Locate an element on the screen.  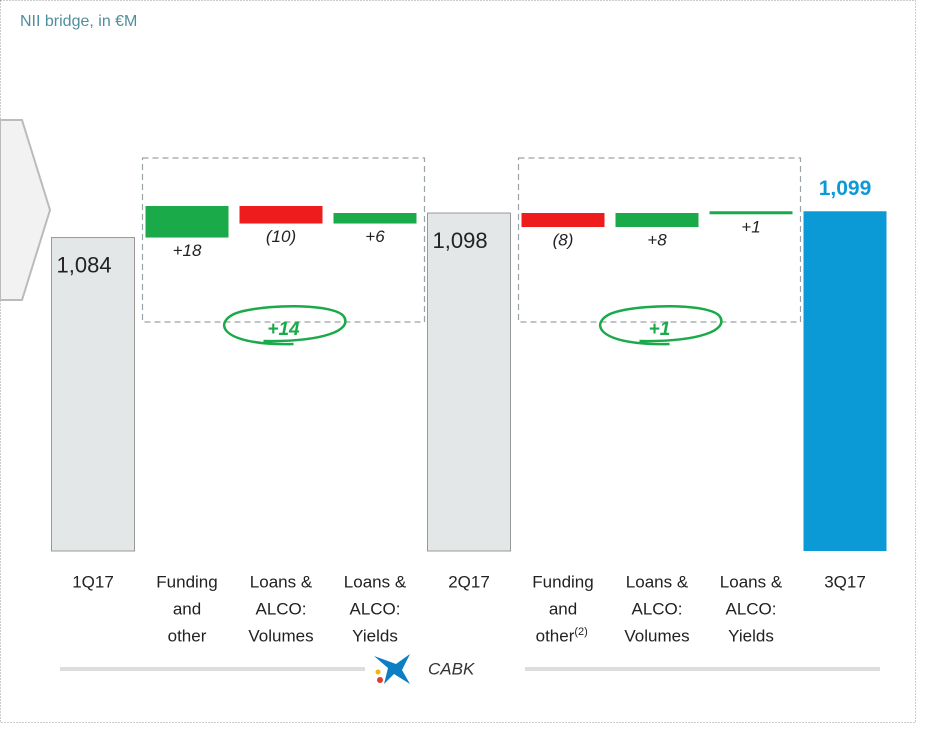
group-total: +1 is located at coordinates (660, 329).